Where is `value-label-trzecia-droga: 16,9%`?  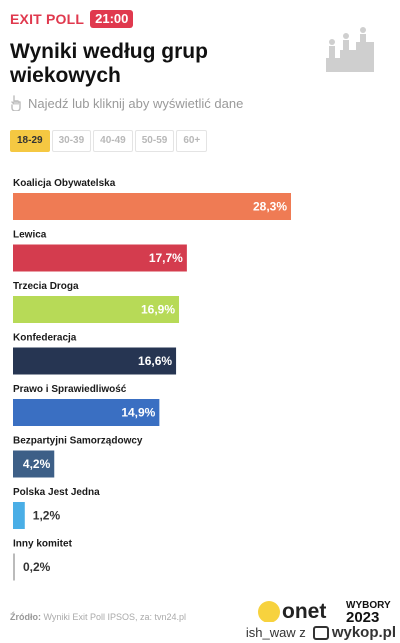 value-label-trzecia-droga: 16,9% is located at coordinates (158, 310).